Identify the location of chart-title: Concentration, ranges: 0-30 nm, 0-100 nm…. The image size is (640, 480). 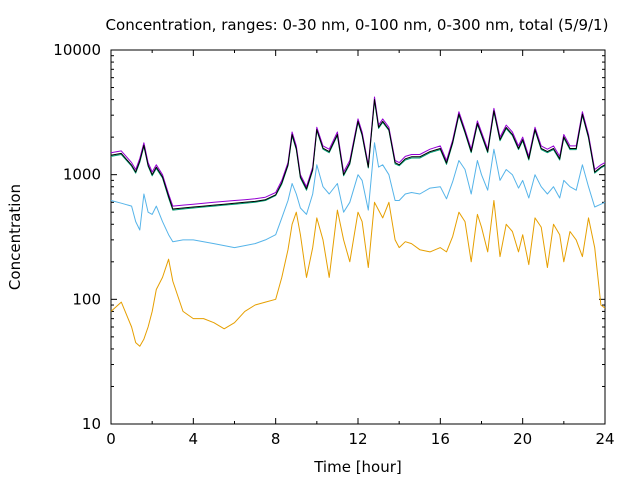
(357, 25).